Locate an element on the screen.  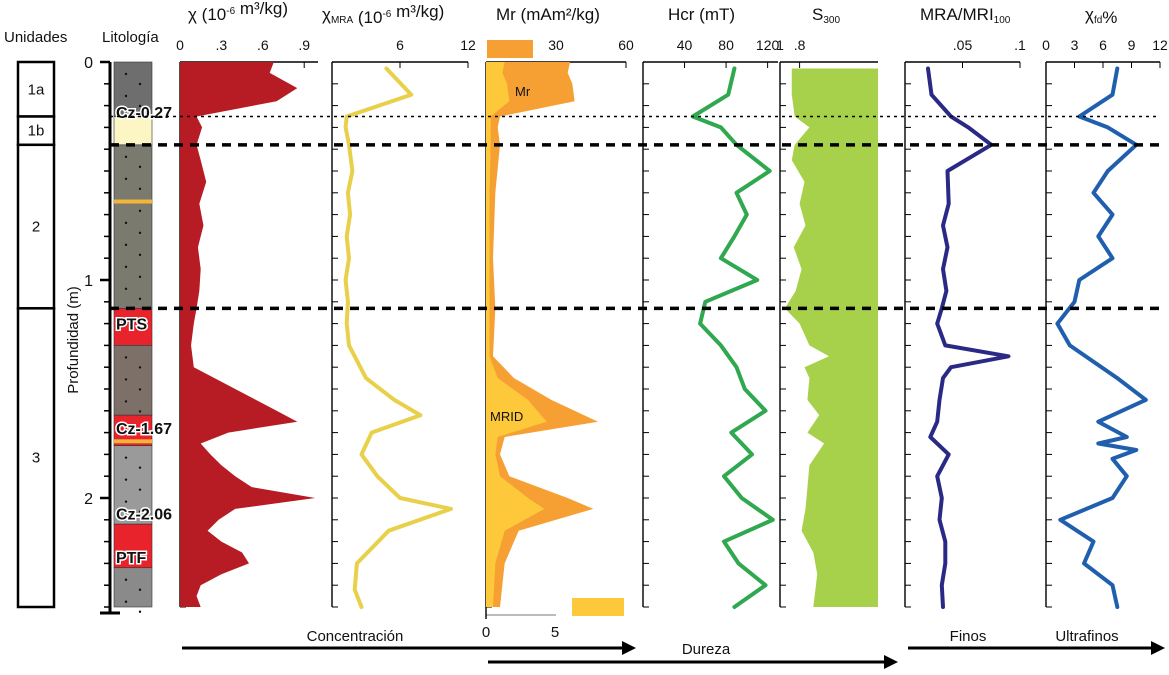
depth-axis: 0 1 2 is located at coordinates (102, 335).